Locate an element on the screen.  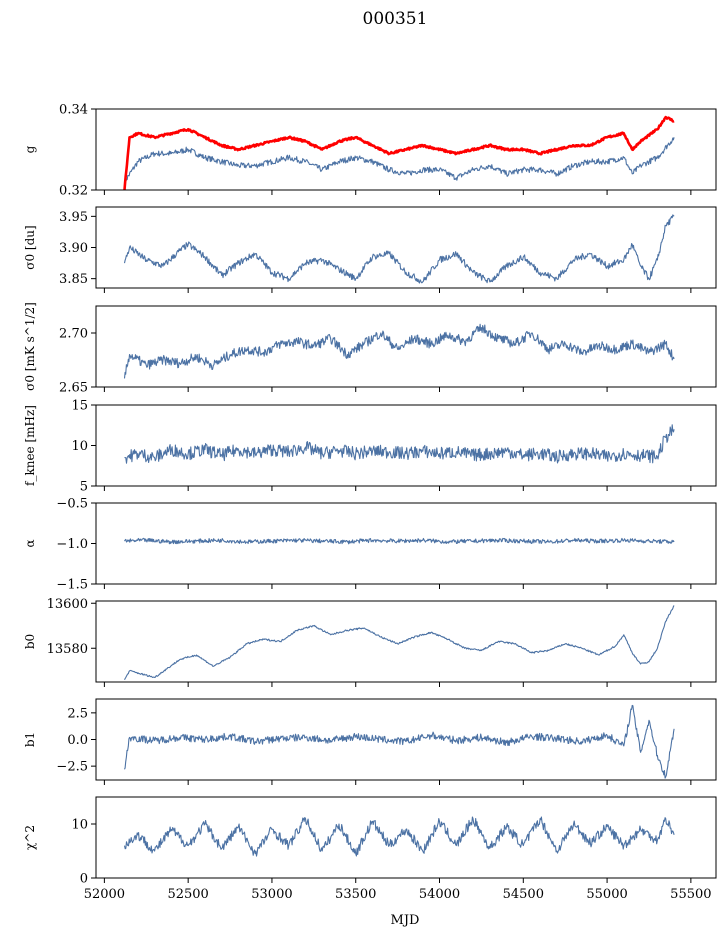
y-tick-label: 3.95 is located at coordinates (73, 217).